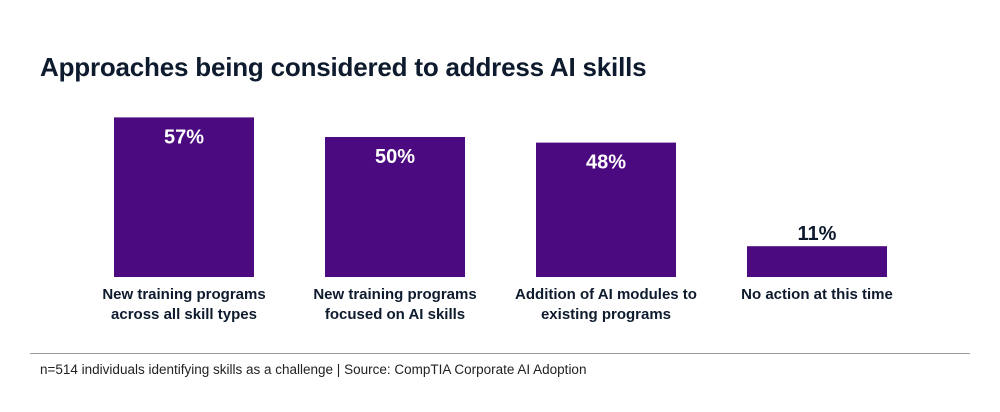  What do you see at coordinates (395, 314) in the screenshot?
I see `category-label-2-line-2: focused on AI skills` at bounding box center [395, 314].